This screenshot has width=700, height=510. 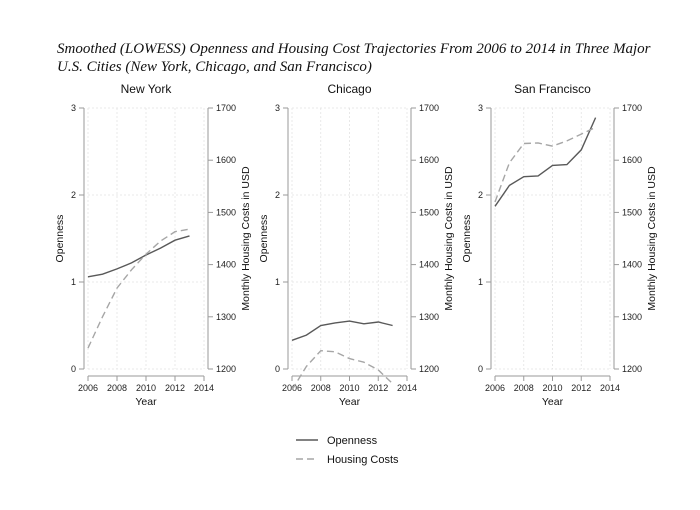 What do you see at coordinates (349, 89) in the screenshot?
I see `panel-title: Chicago` at bounding box center [349, 89].